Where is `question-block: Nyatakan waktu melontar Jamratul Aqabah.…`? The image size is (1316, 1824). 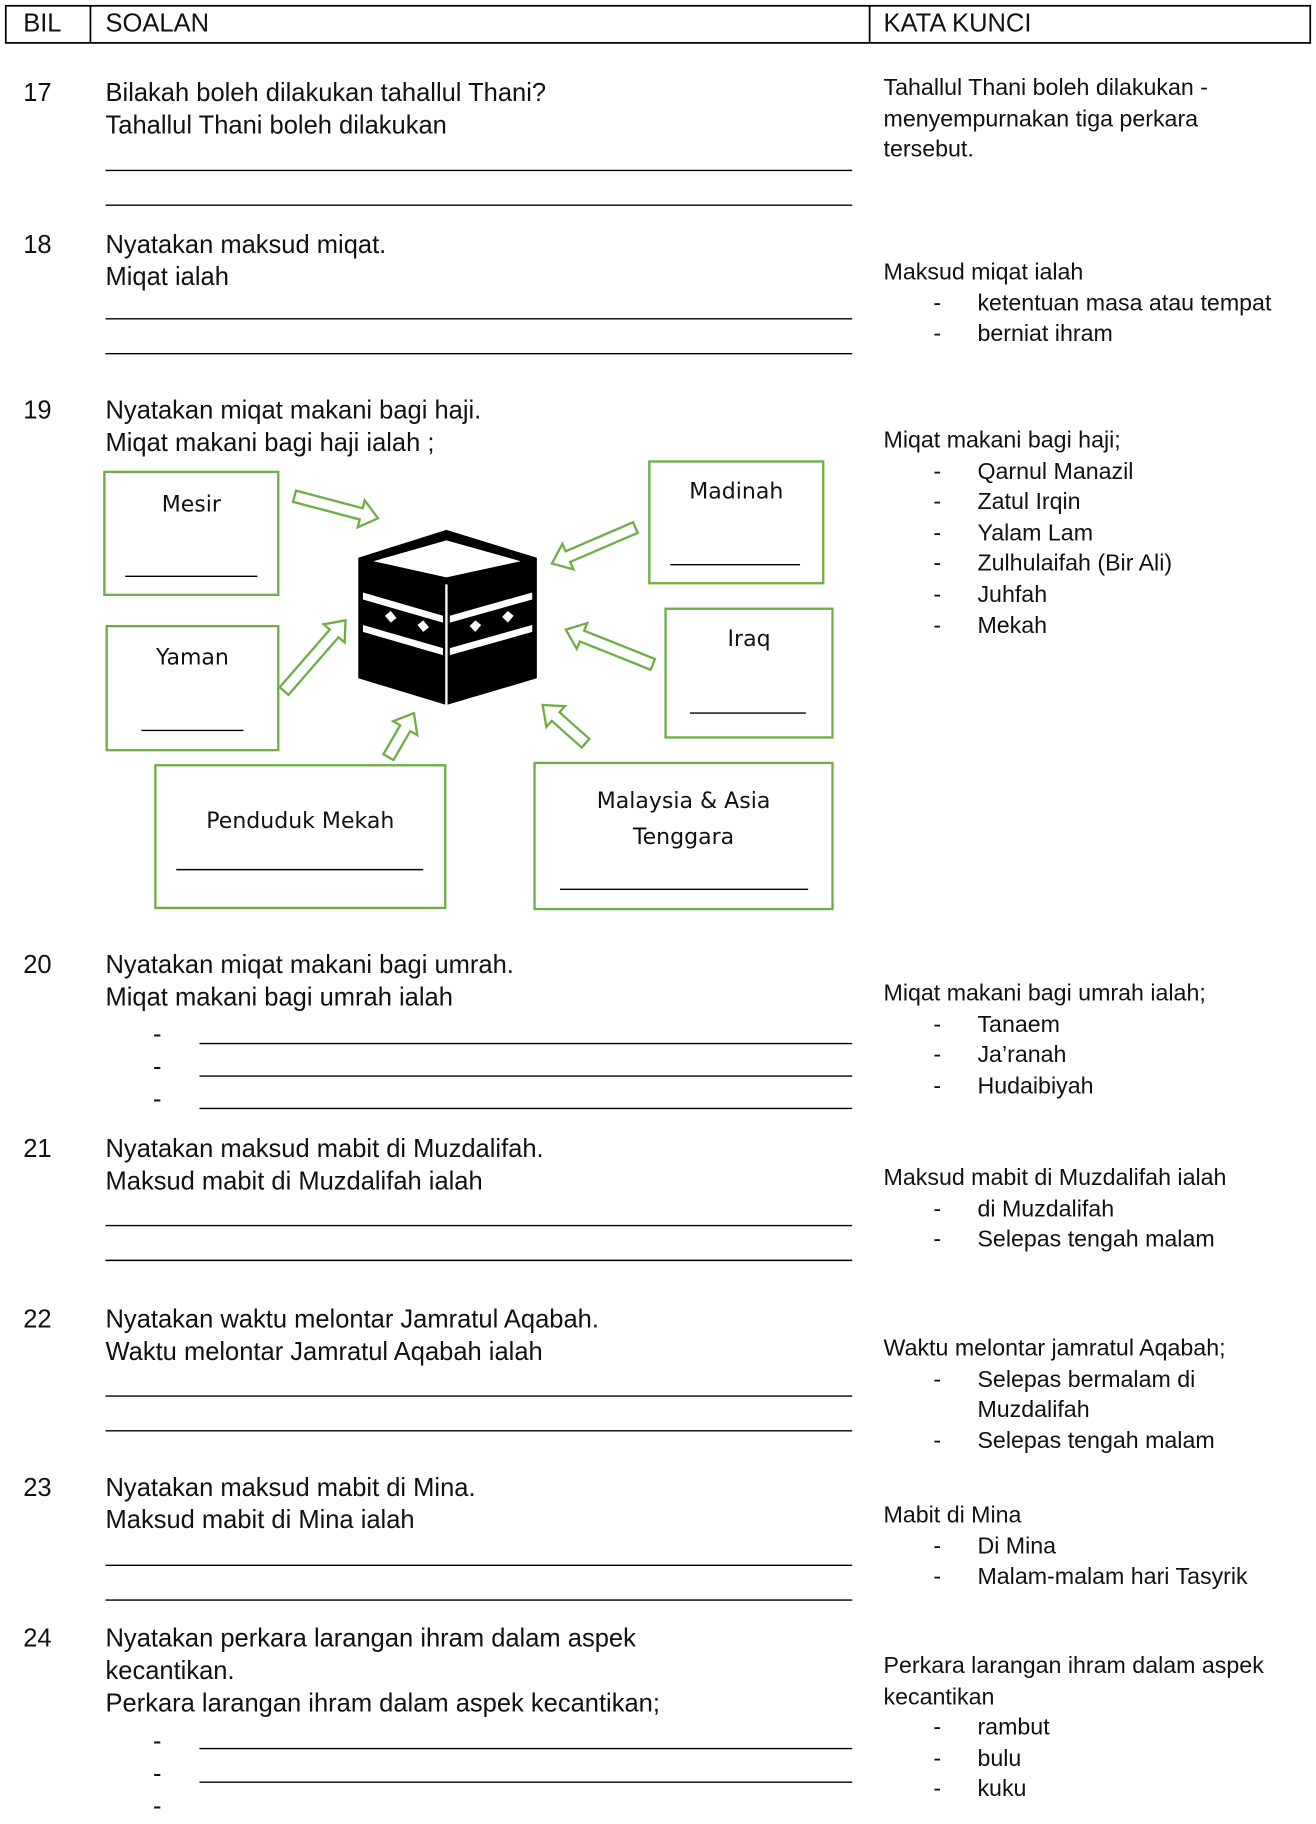
question-block: Nyatakan waktu melontar Jamratul Aqabah.… is located at coordinates (483, 1335).